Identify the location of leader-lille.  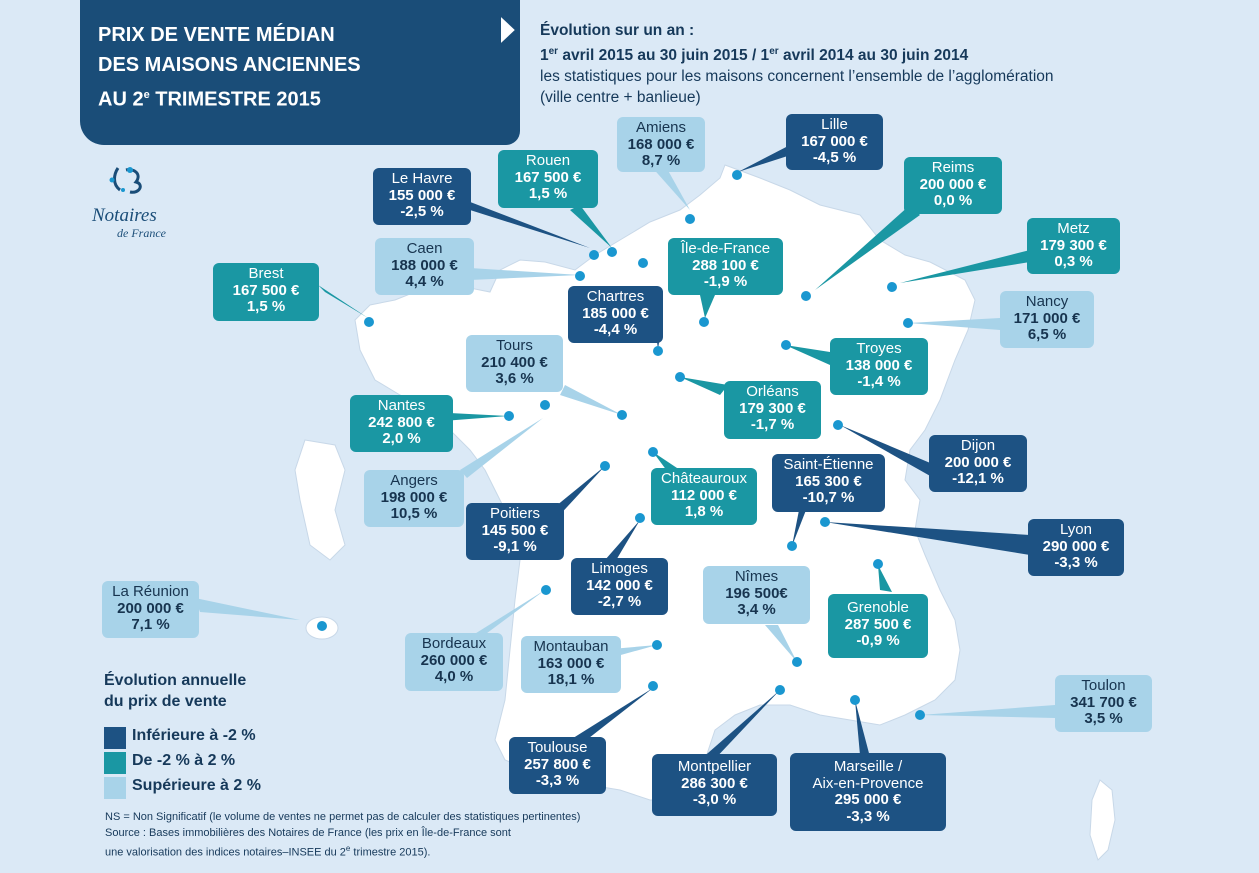
(769, 158).